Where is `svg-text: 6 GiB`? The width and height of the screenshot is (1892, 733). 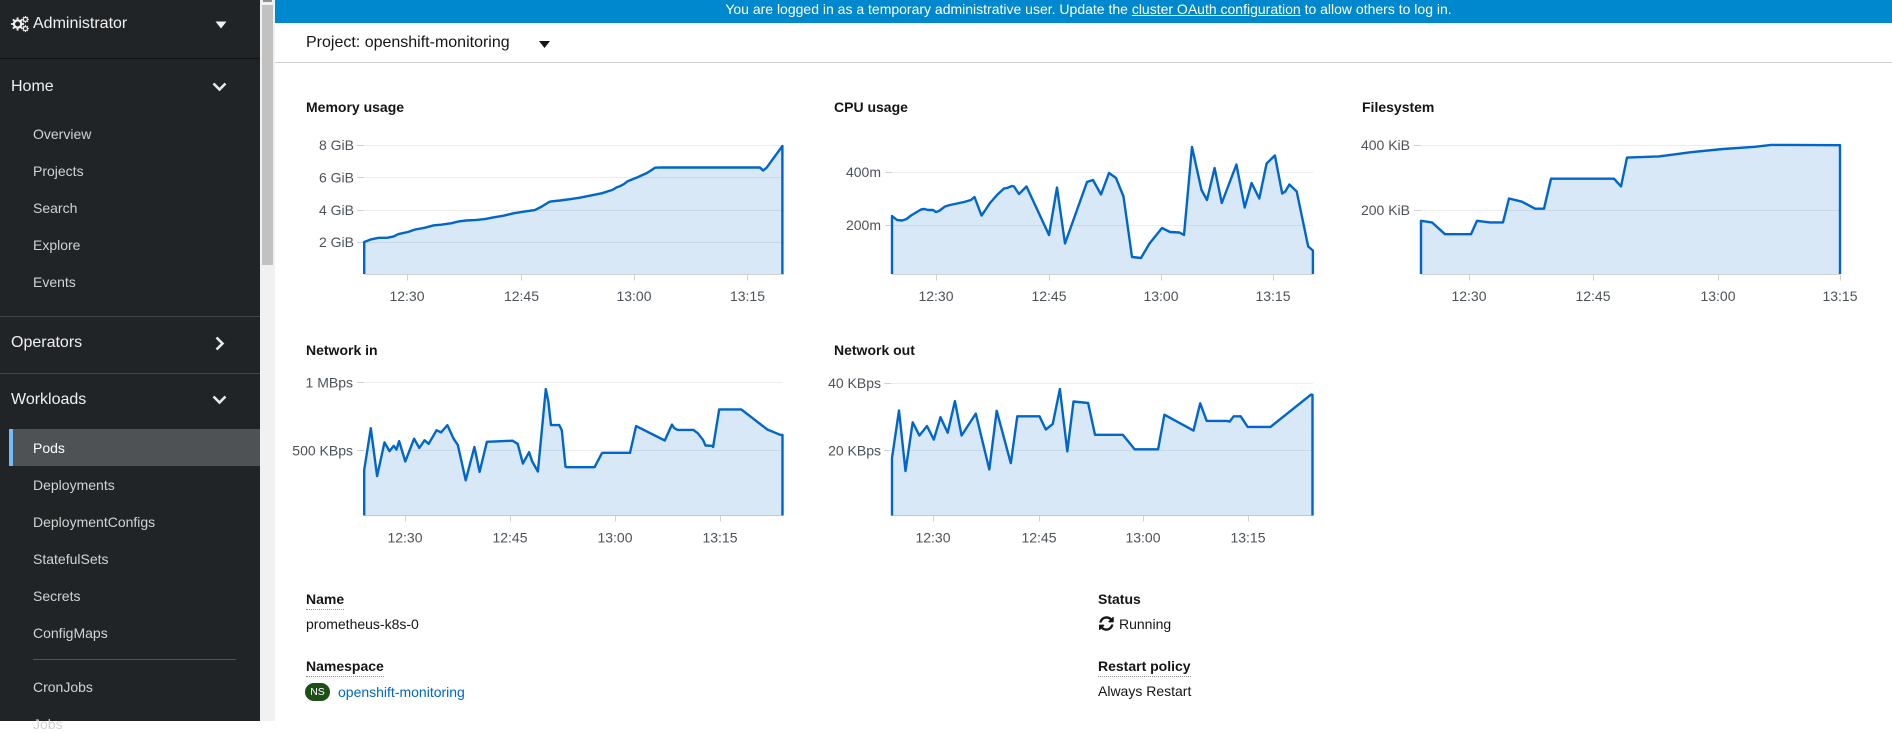
svg-text: 6 GiB is located at coordinates (336, 178).